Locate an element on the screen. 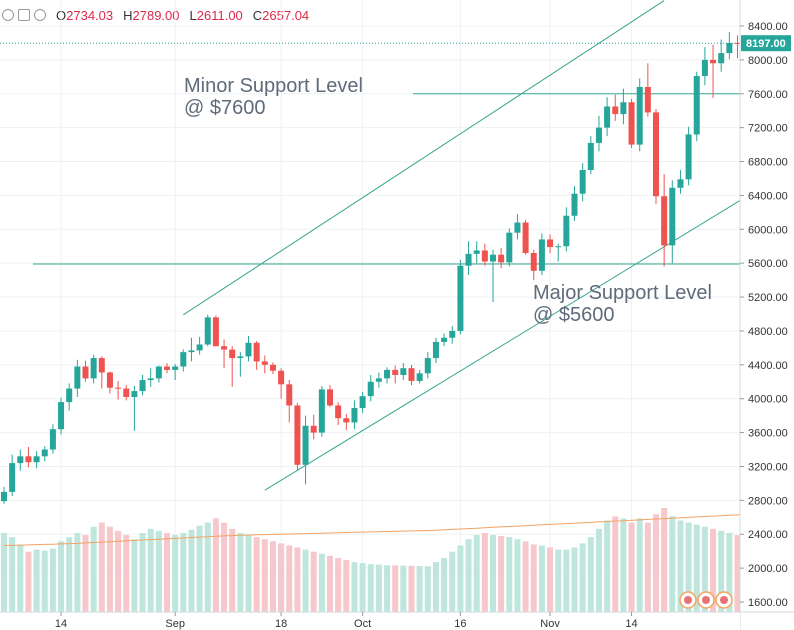 This screenshot has width=794, height=630. close-icon is located at coordinates (40, 15).